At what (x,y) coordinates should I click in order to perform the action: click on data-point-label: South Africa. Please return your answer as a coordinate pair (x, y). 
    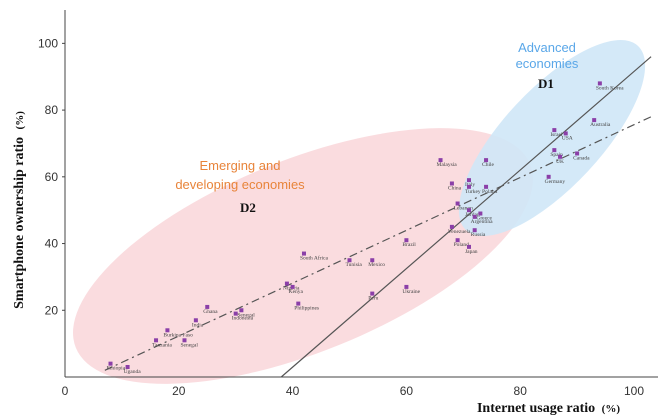
    Looking at the image, I should click on (314, 258).